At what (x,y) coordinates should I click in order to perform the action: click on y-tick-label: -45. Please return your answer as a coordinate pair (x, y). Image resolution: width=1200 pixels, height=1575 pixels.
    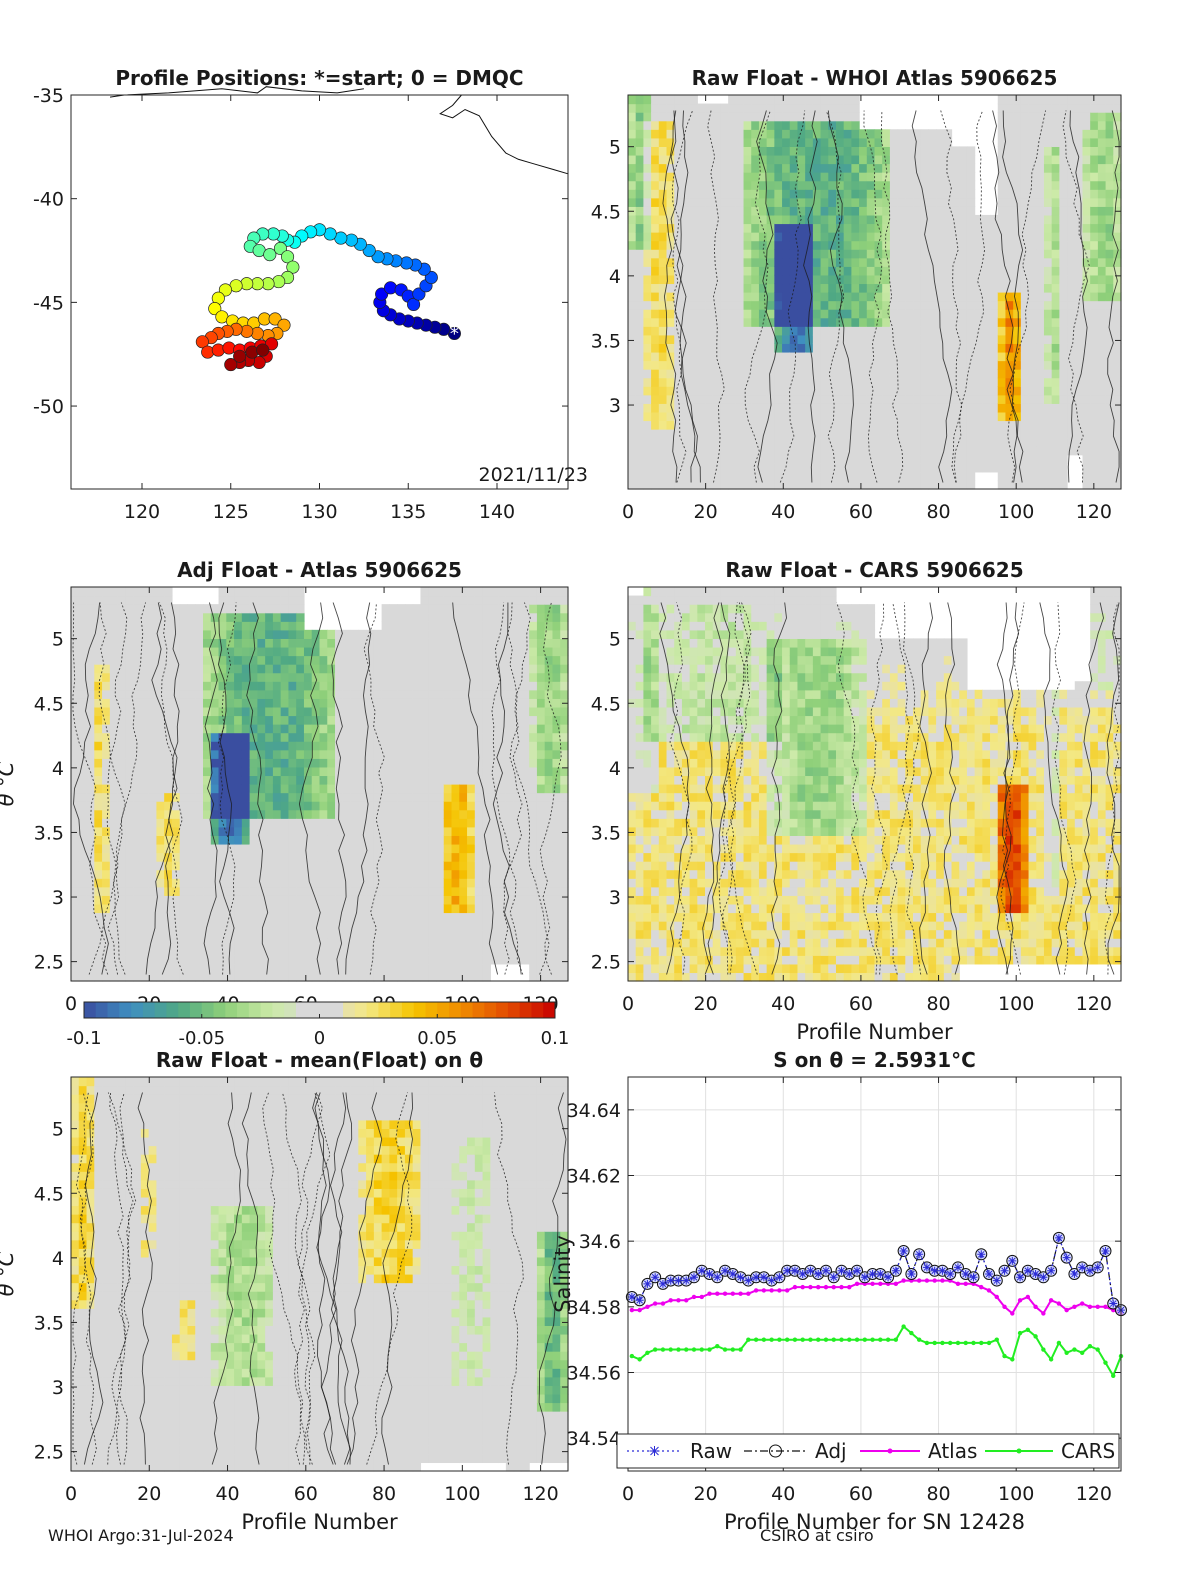
    Looking at the image, I should click on (48, 303).